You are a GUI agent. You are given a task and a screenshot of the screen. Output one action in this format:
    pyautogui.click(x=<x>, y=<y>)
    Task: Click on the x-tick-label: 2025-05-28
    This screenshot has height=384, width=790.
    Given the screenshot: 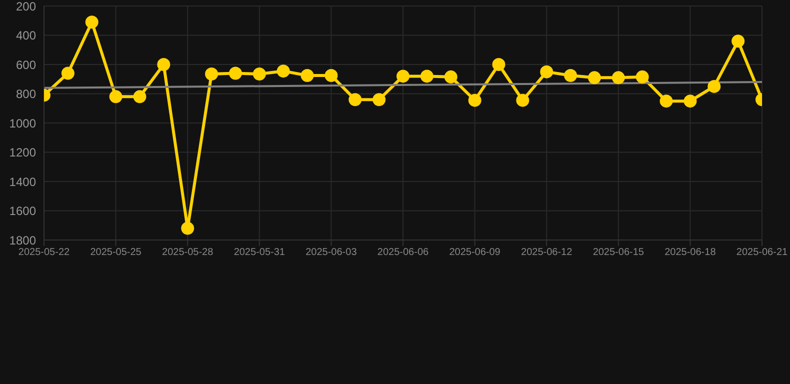 What is the action you would take?
    pyautogui.click(x=188, y=252)
    